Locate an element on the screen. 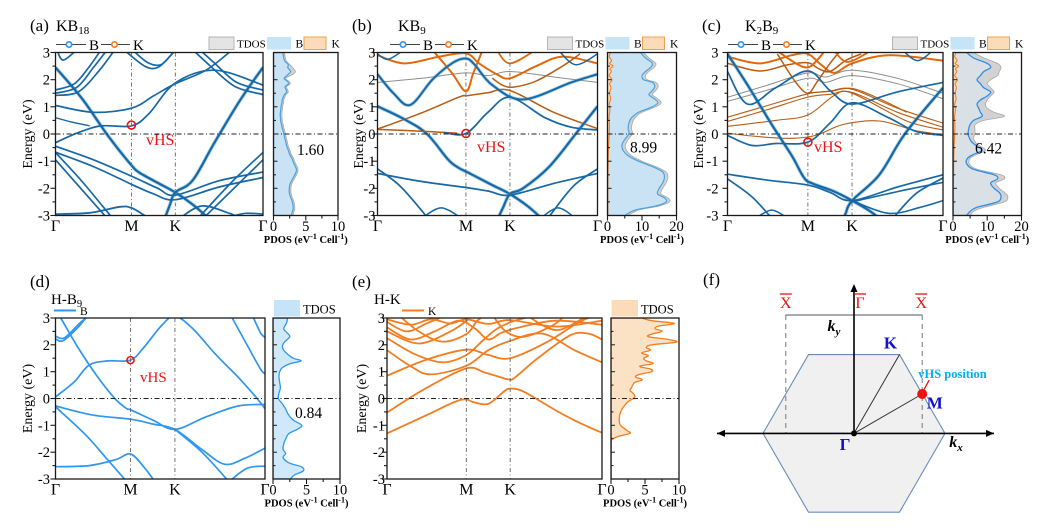 This screenshot has width=1052, height=530. svg-text: (f) is located at coordinates (711, 279).